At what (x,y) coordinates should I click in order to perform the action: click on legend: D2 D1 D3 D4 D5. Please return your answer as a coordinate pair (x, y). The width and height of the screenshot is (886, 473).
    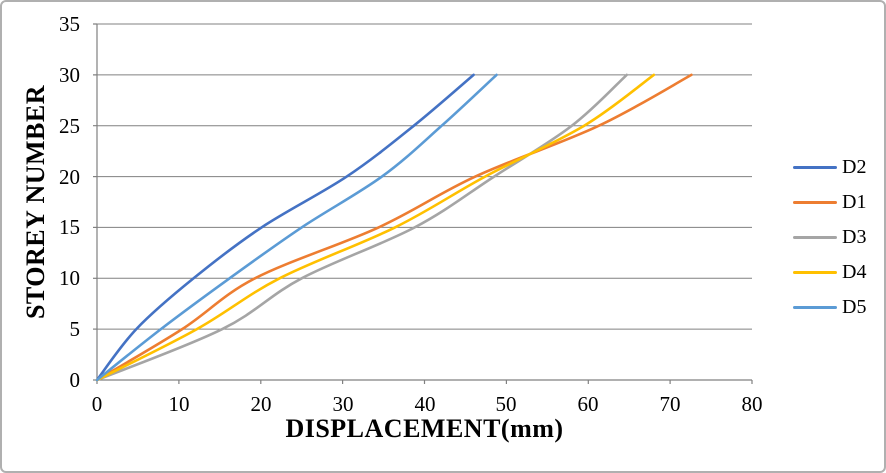
    Looking at the image, I should click on (829, 237).